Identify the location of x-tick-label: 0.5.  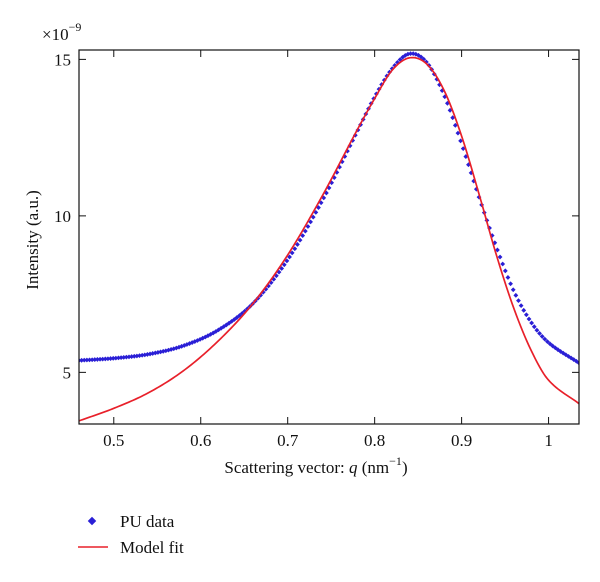
(113, 440).